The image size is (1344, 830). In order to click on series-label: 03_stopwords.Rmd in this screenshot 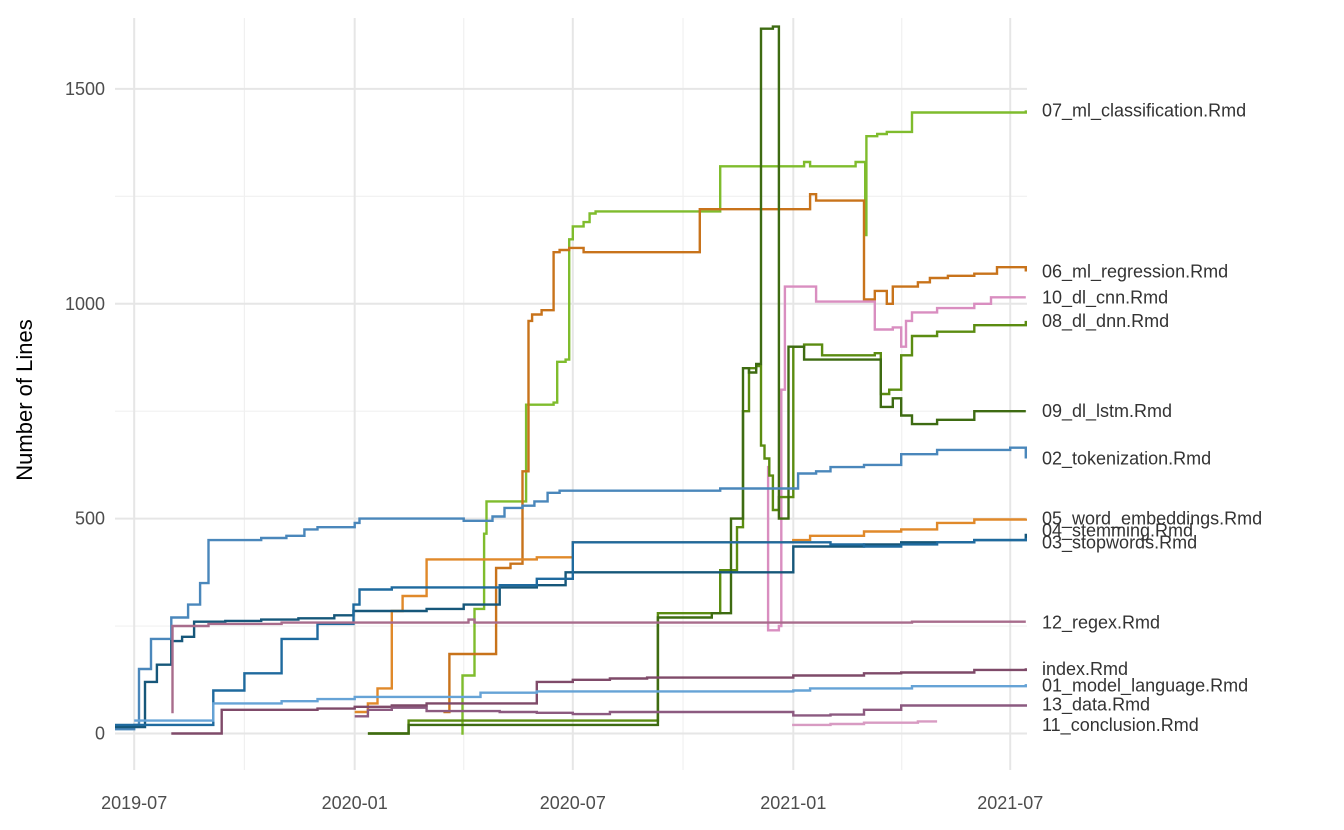, I will do `click(1119, 543)`.